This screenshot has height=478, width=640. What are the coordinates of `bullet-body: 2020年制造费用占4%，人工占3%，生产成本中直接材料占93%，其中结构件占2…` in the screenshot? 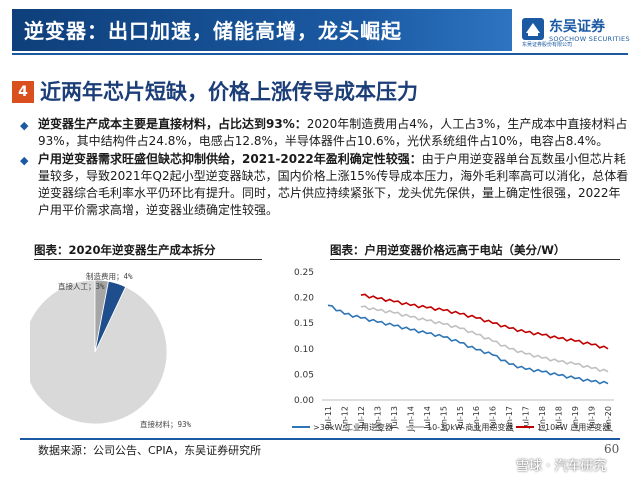 It's located at (333, 132).